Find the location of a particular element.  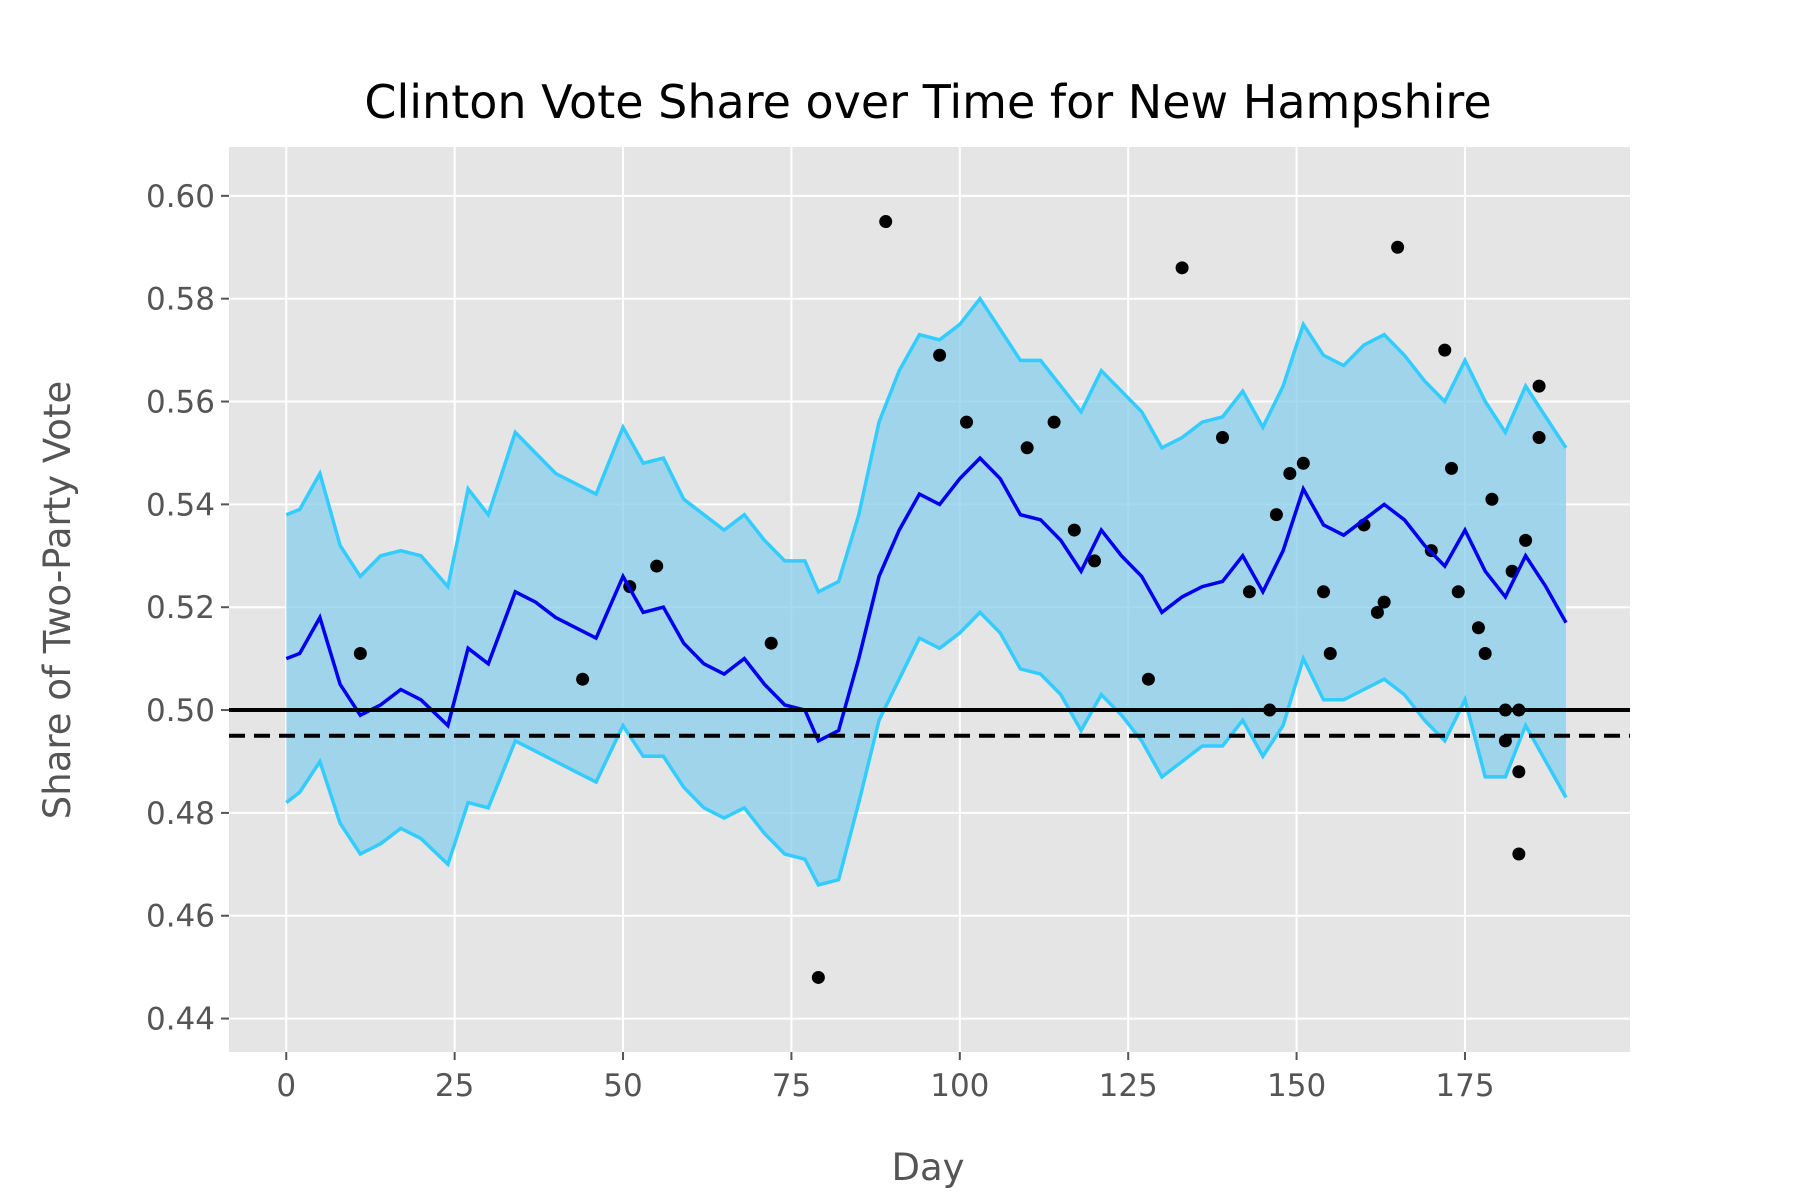

y-tick-label: 0.60 is located at coordinates (180, 197).